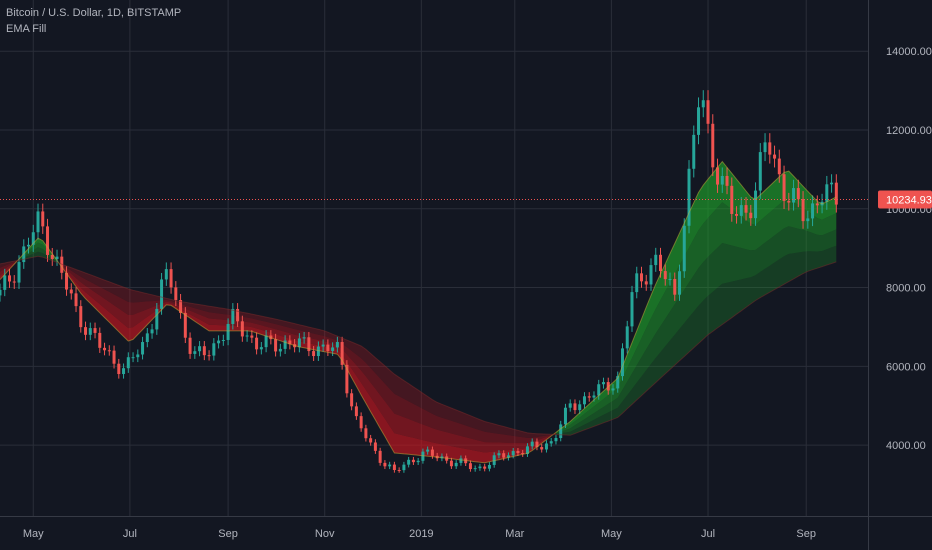 This screenshot has height=550, width=932. I want to click on x-tick-label-2: Sep, so click(228, 534).